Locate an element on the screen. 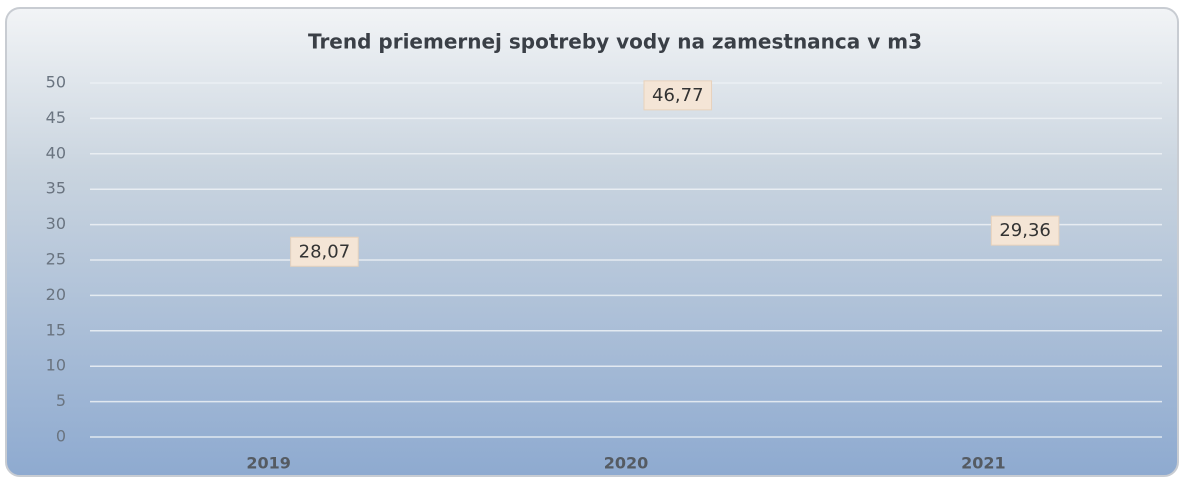  x-tick-label: 2021 is located at coordinates (983, 463).